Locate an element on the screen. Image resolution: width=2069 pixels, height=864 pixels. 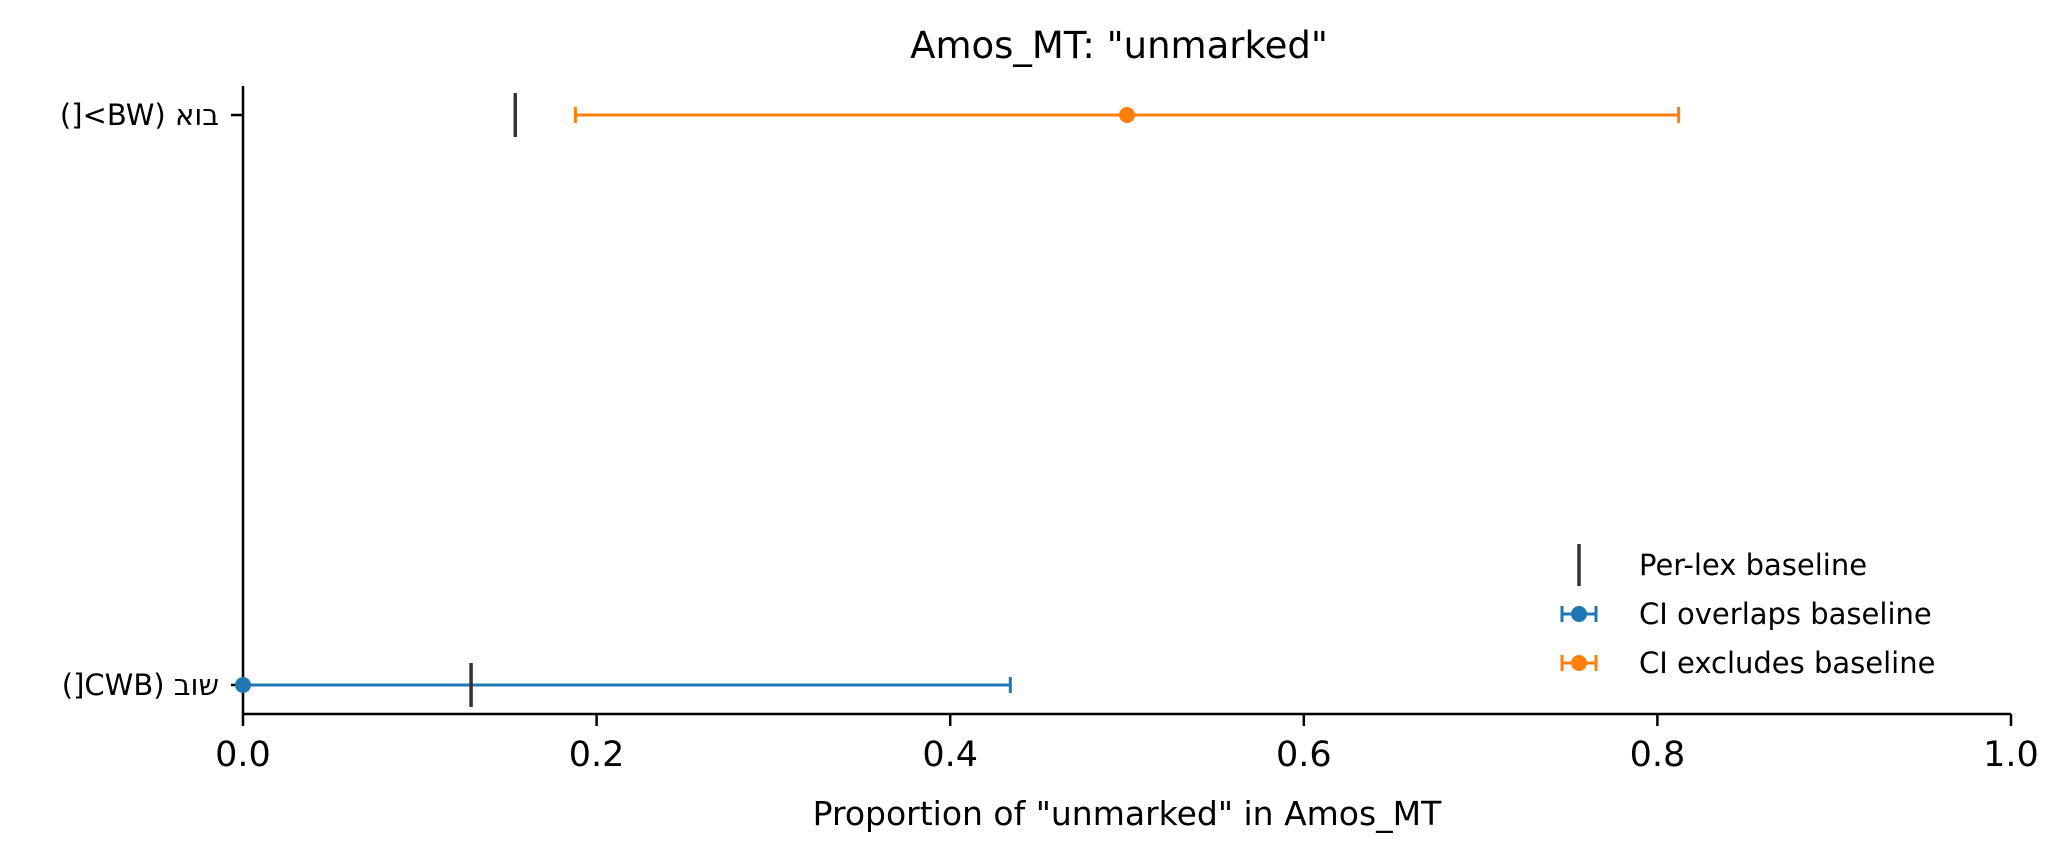
x-ticks: 0.0 0.2 0.4 0.6 0.8 1.0 is located at coordinates (1127, 744).